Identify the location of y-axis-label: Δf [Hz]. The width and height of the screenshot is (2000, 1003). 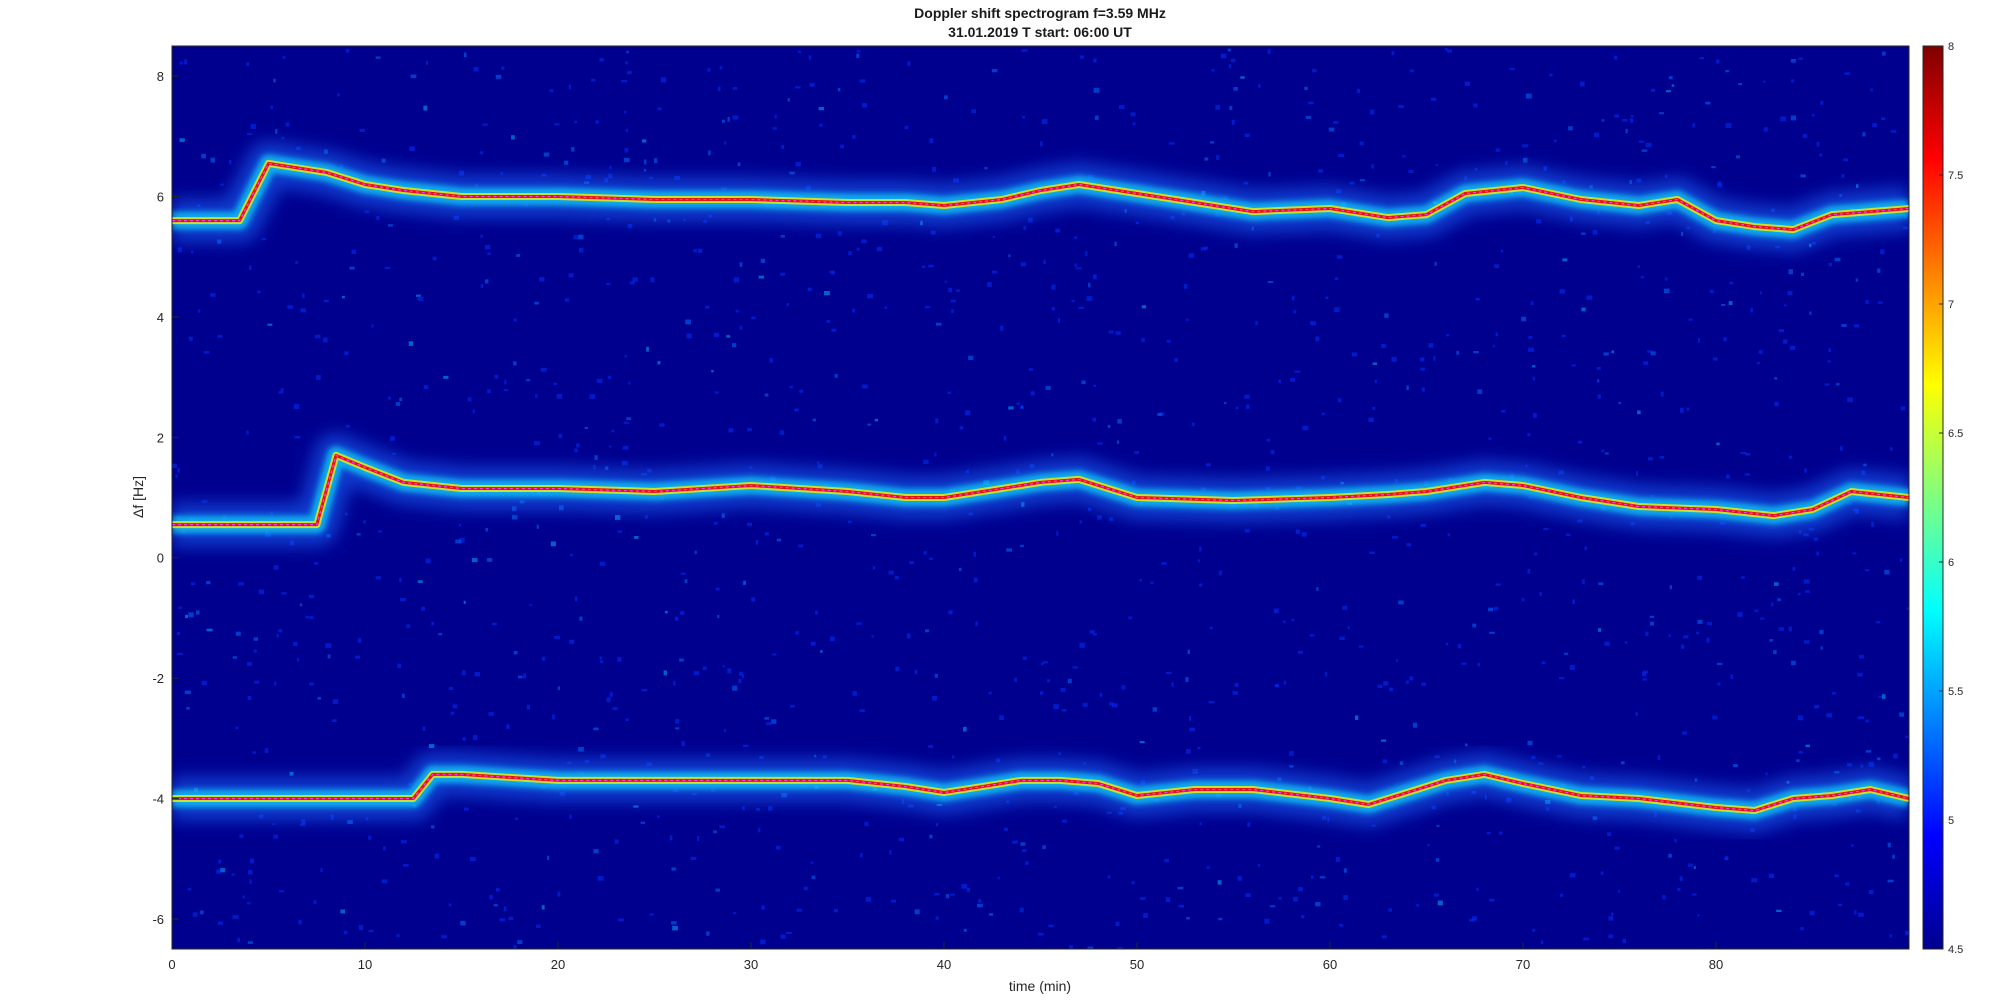
(138, 497).